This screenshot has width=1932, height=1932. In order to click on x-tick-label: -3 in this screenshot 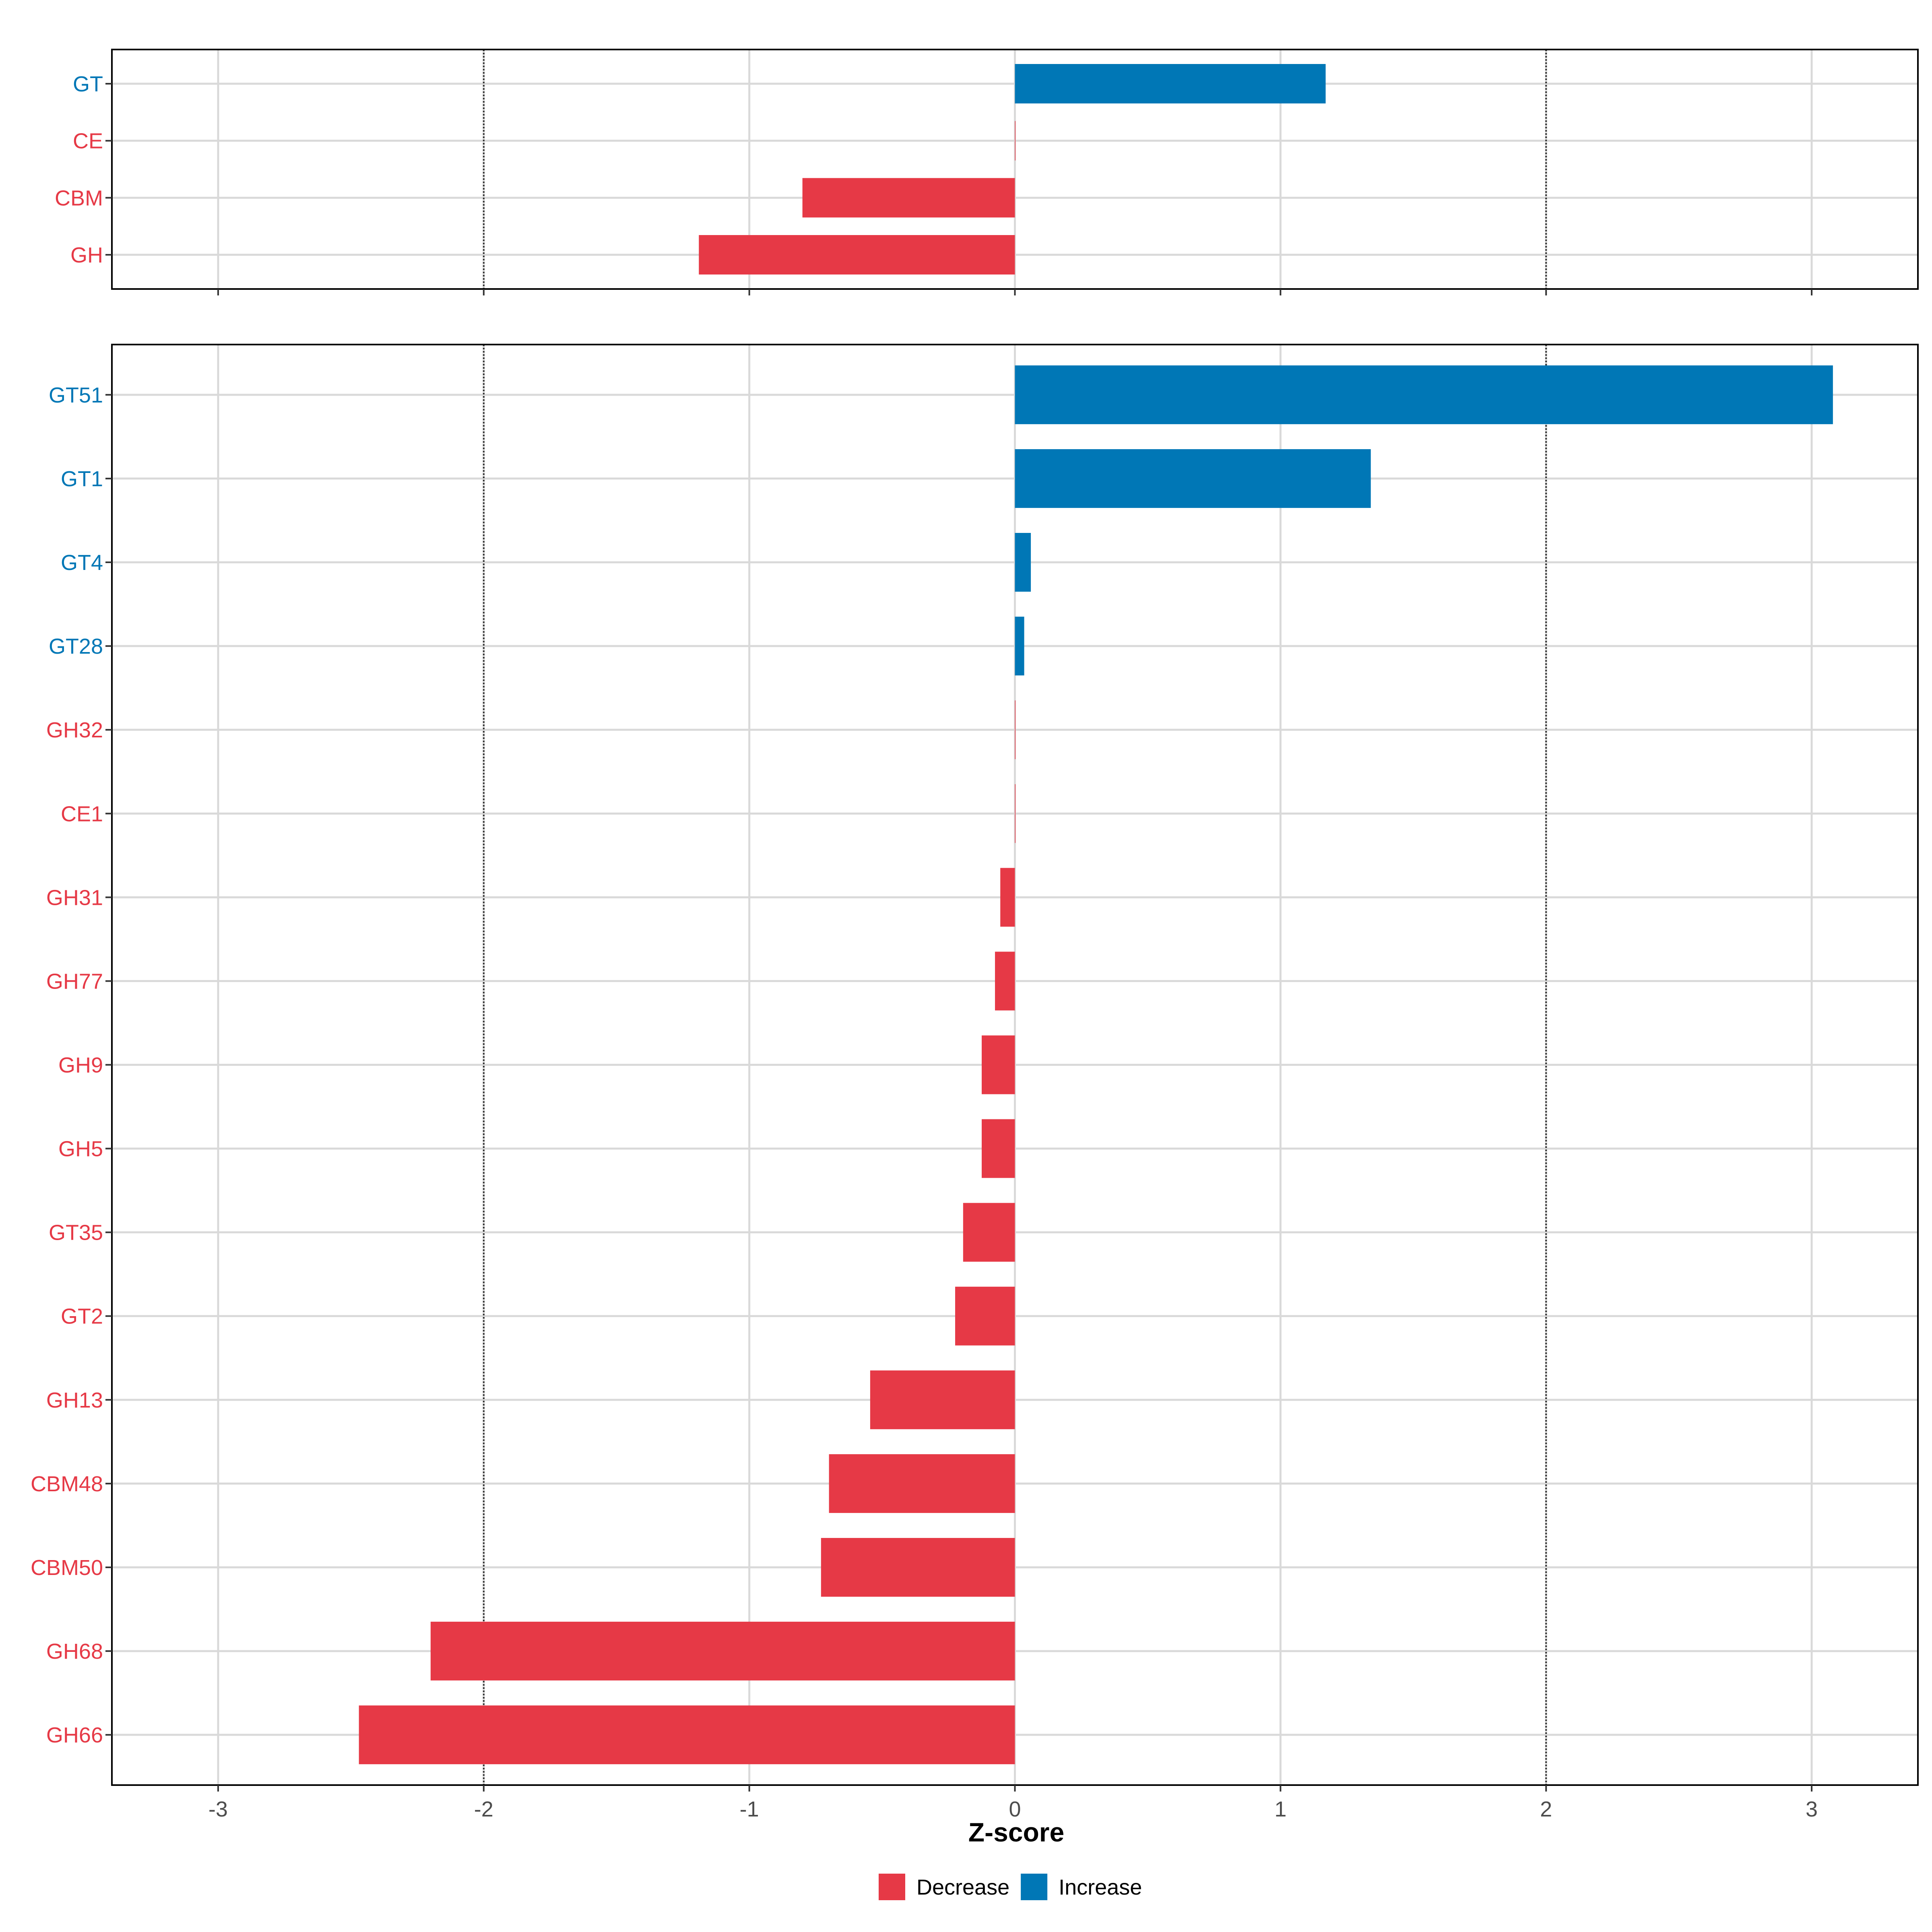, I will do `click(218, 1809)`.